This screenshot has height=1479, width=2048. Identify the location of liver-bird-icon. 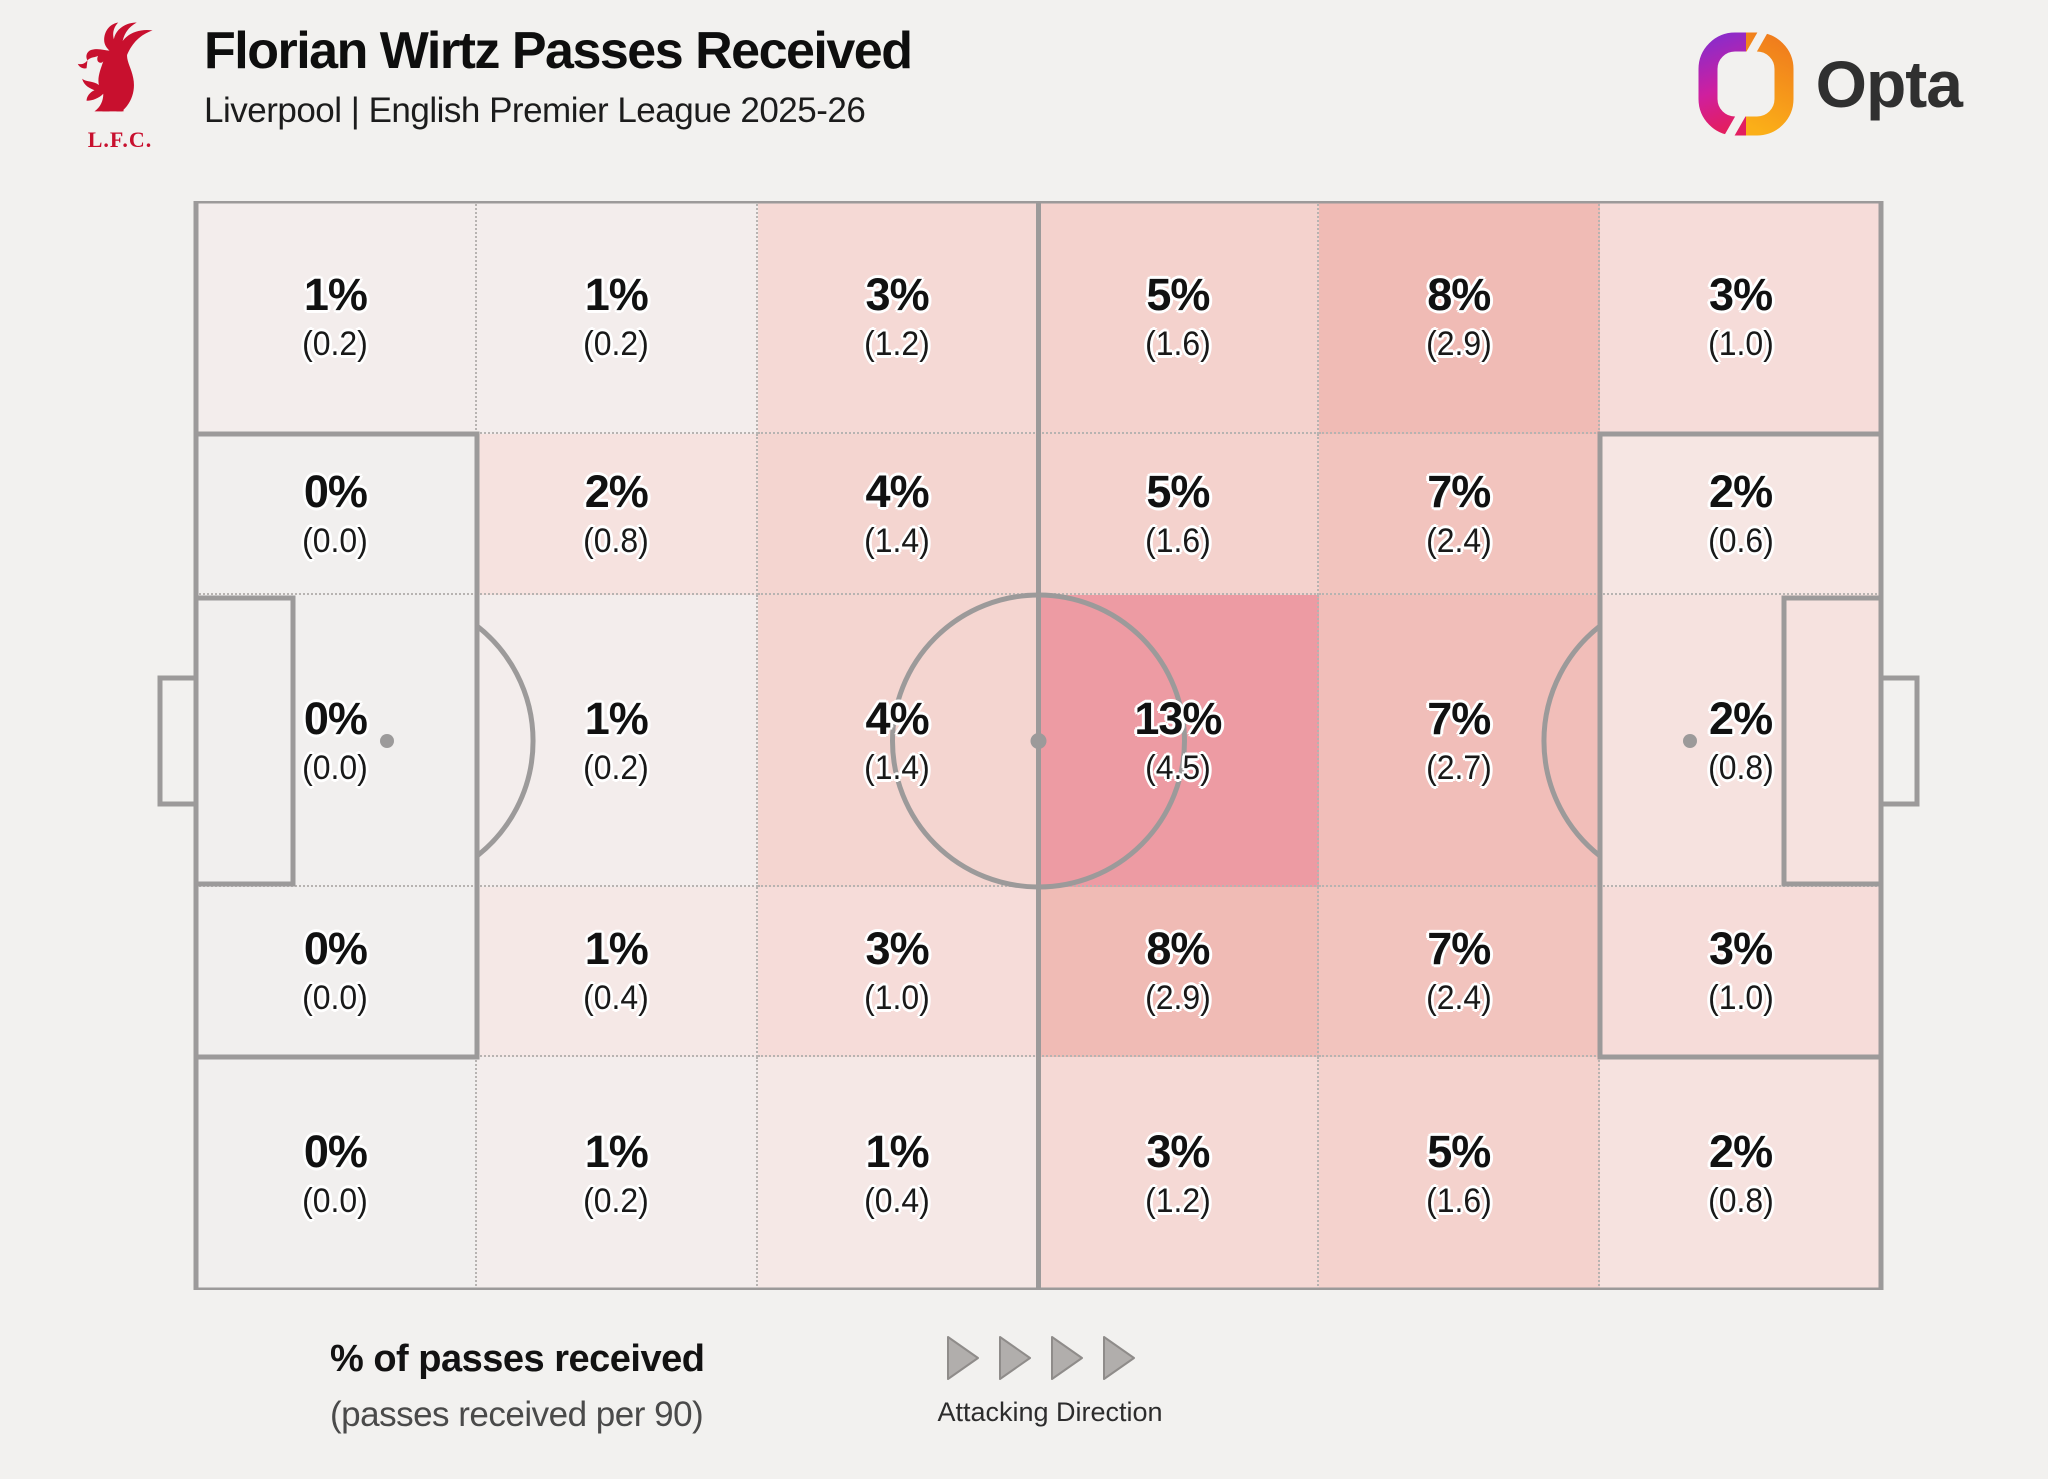
(115, 67).